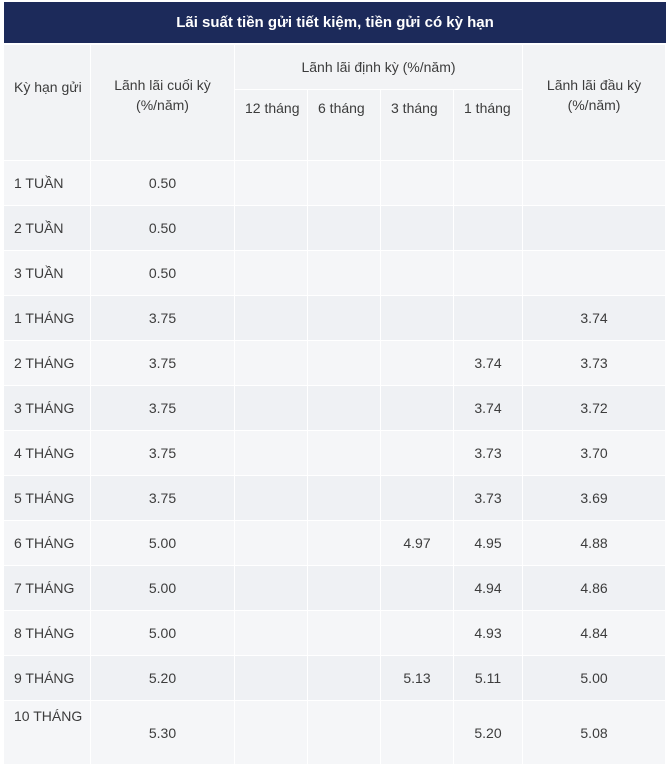 This screenshot has height=765, width=666. What do you see at coordinates (335, 273) in the screenshot?
I see `table-row: 3 TUẦN 0.50` at bounding box center [335, 273].